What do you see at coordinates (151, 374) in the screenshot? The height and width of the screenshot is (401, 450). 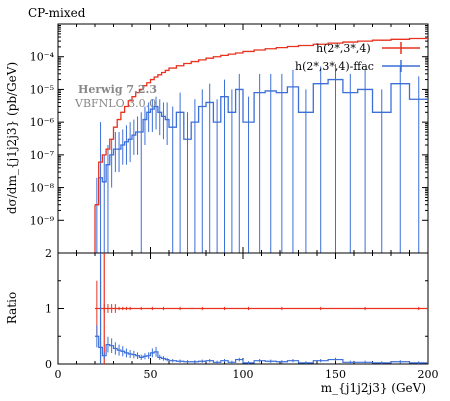 I see `x-tick-label: 50` at bounding box center [151, 374].